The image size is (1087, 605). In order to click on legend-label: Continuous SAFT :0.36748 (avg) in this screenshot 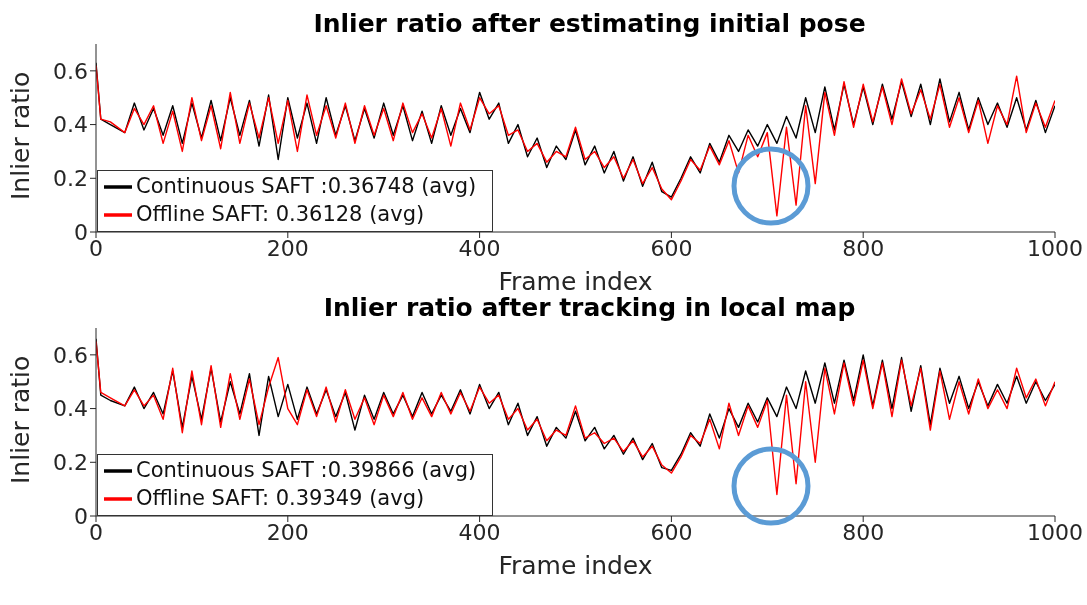, I will do `click(306, 186)`.